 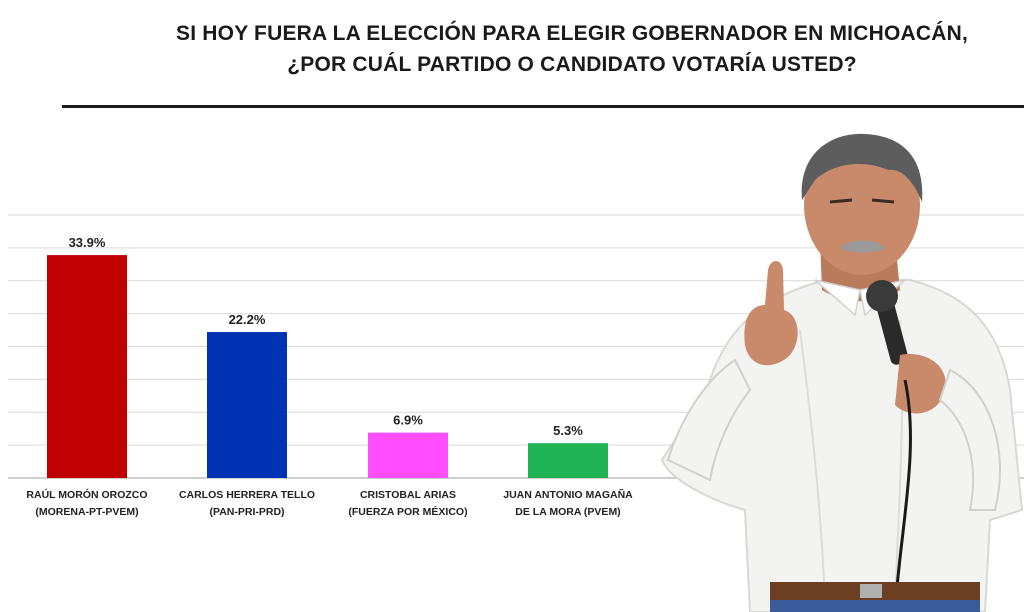 What do you see at coordinates (408, 495) in the screenshot?
I see `category-label-line-1: CRISTOBAL ARIAS` at bounding box center [408, 495].